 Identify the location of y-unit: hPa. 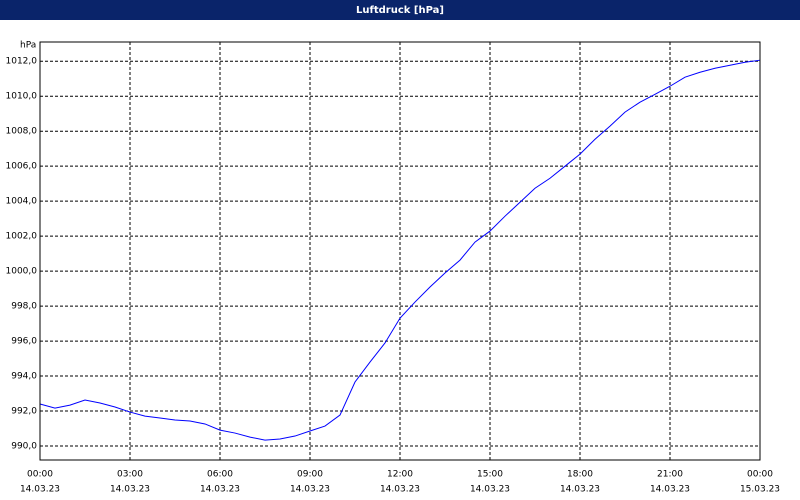
(28, 46).